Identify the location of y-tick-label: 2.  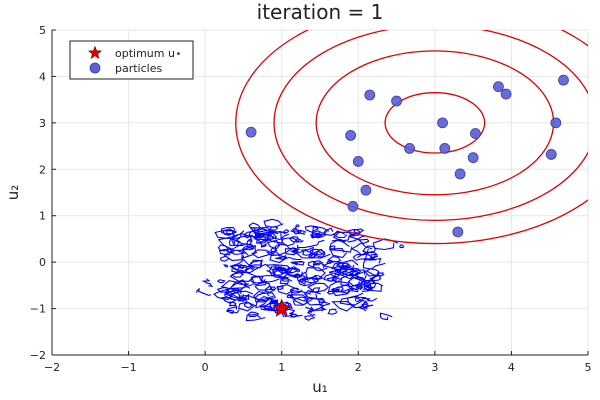
(42, 169).